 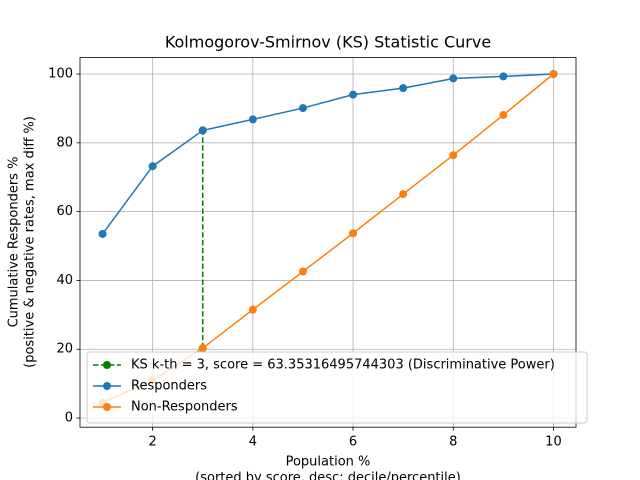 I want to click on y-tick-label: 80, so click(x=64, y=142).